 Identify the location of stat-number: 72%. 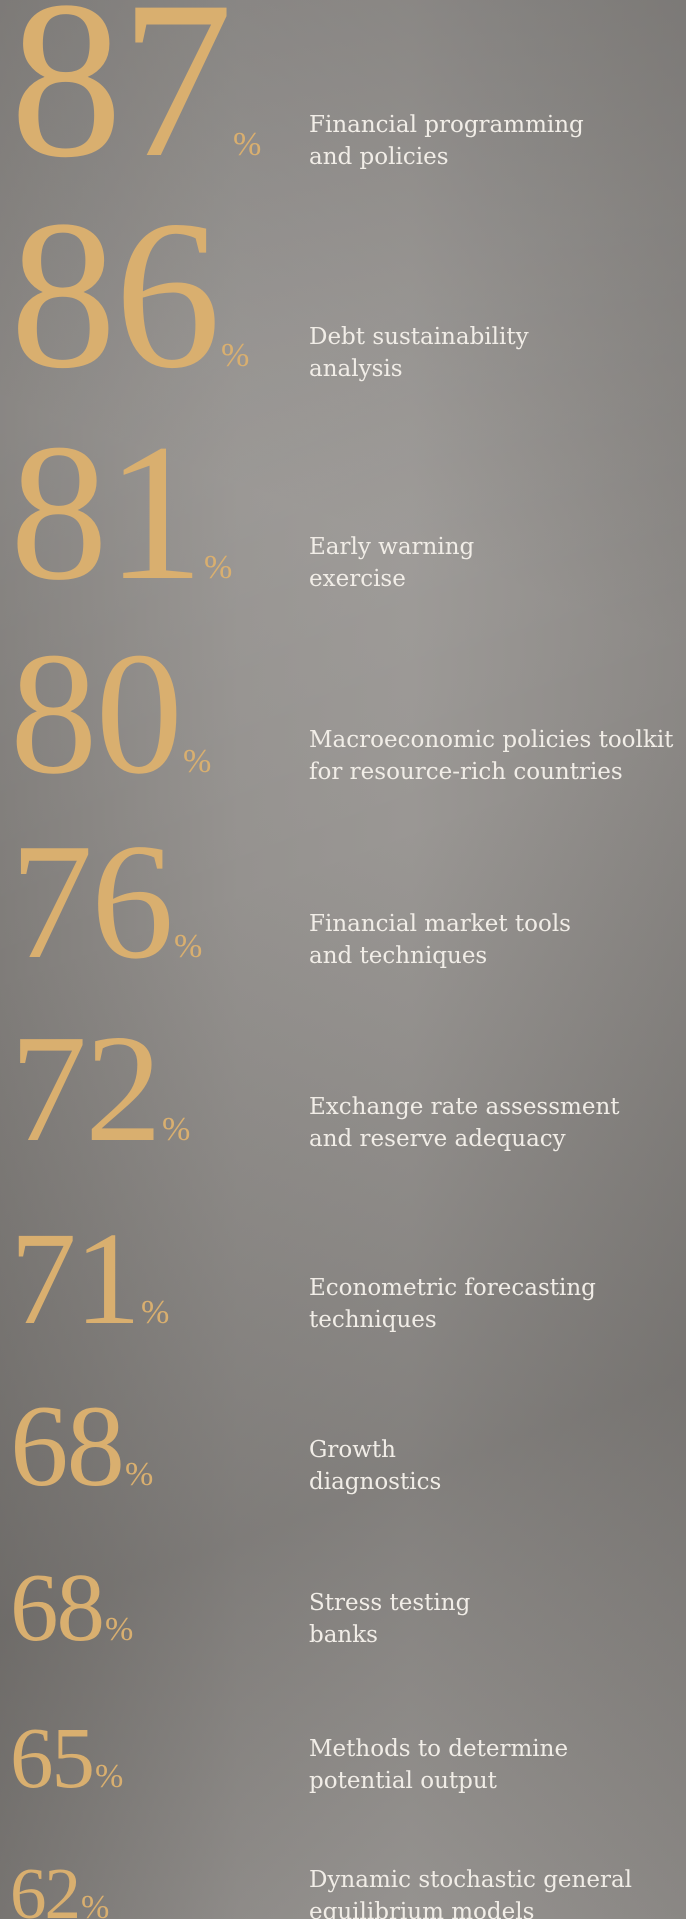
(100, 1089).